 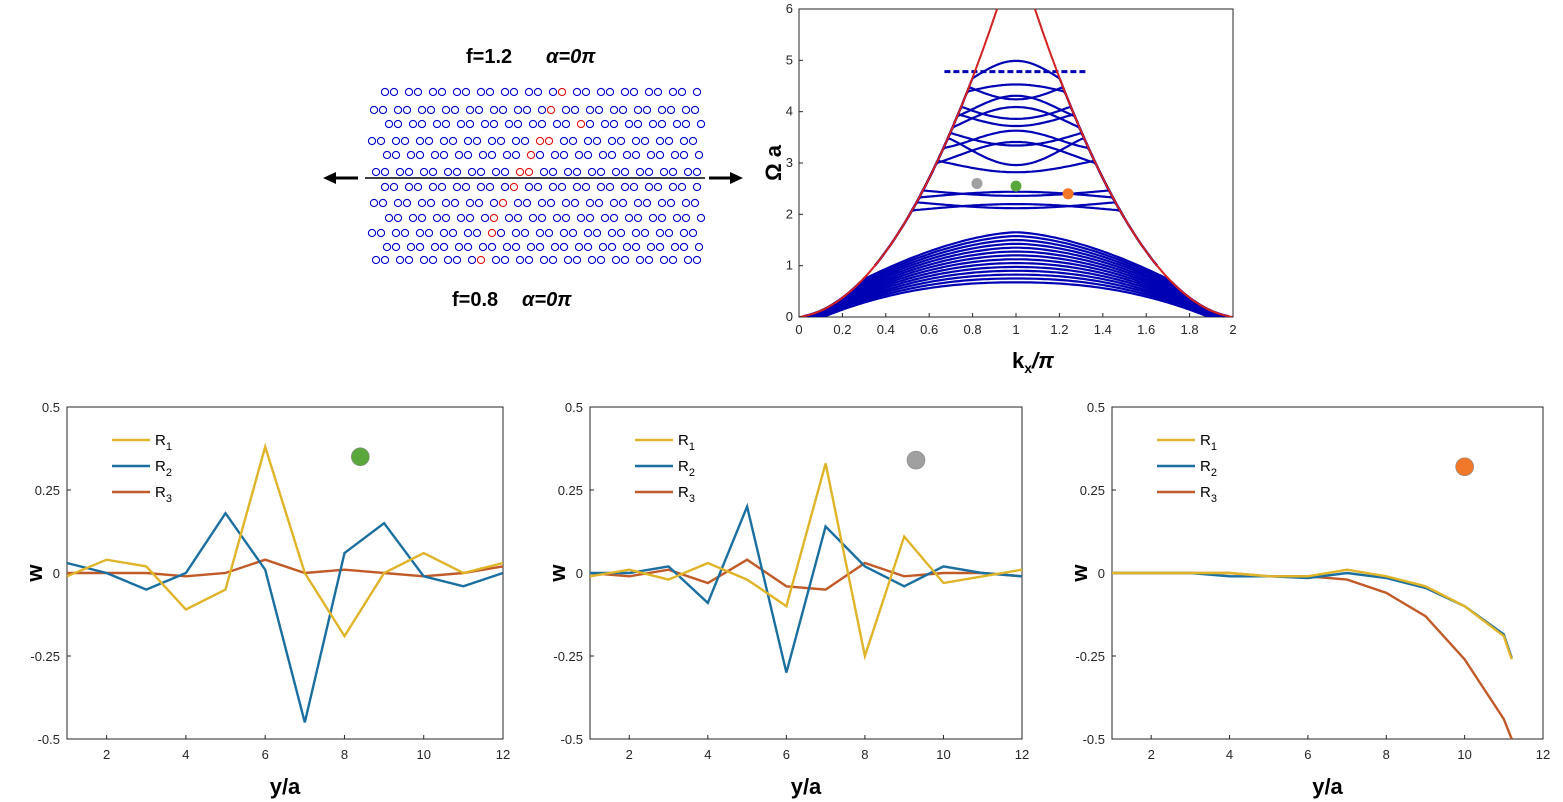 What do you see at coordinates (789, 162) in the screenshot?
I see `band-ytick-label: 3` at bounding box center [789, 162].